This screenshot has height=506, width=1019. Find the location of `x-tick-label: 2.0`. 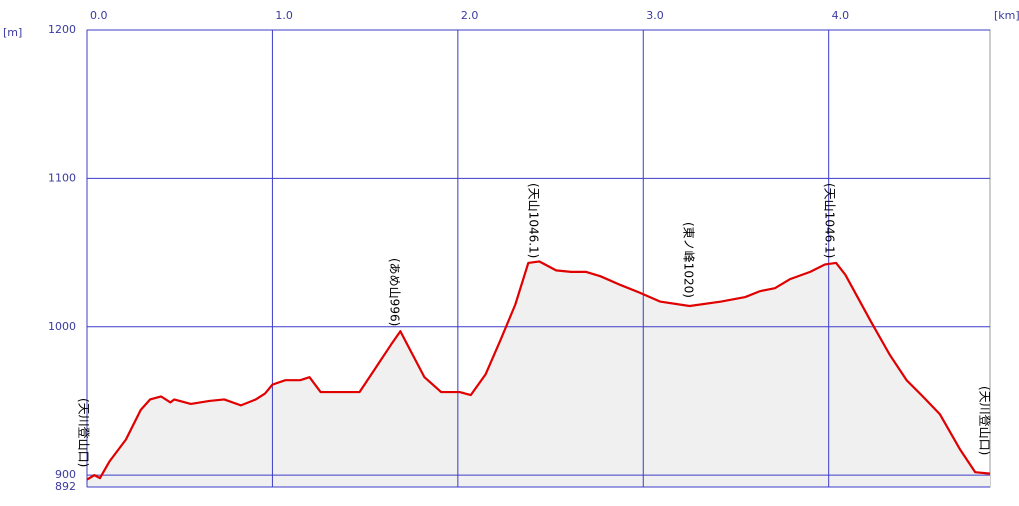

x-tick-label: 2.0 is located at coordinates (470, 15).